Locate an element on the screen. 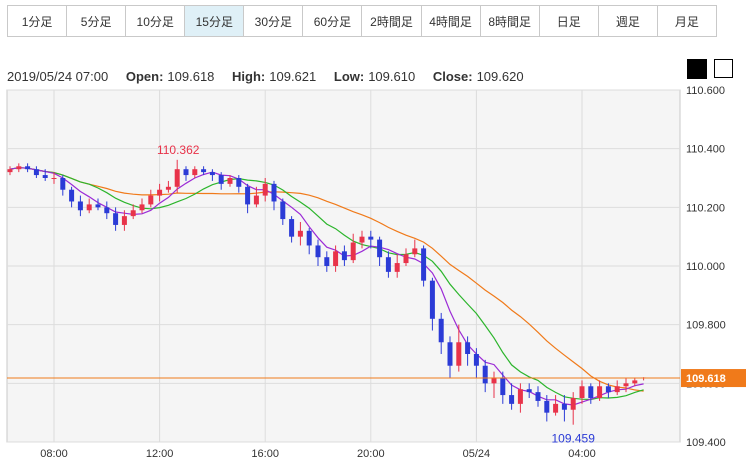  tab-60min: 60分足 is located at coordinates (333, 21).